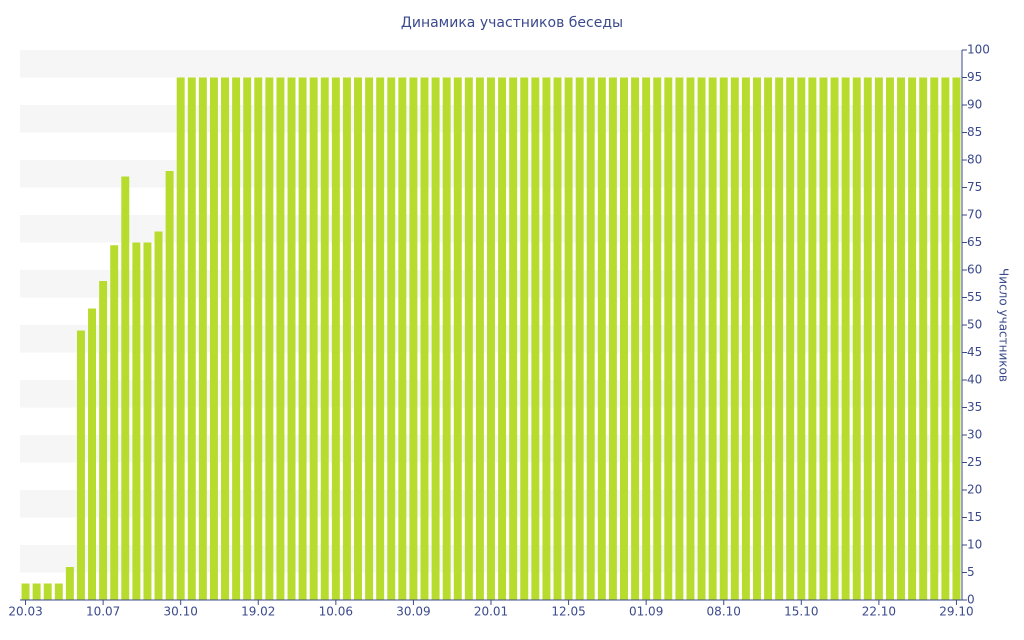 This screenshot has height=640, width=1024. I want to click on y-tick-label: 80, so click(974, 160).